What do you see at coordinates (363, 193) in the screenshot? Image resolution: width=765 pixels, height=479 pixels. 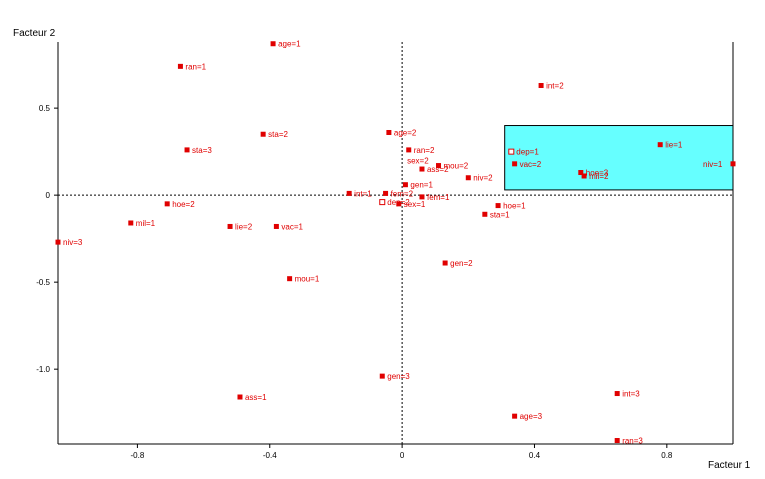 I see `point-label: int=1` at bounding box center [363, 193].